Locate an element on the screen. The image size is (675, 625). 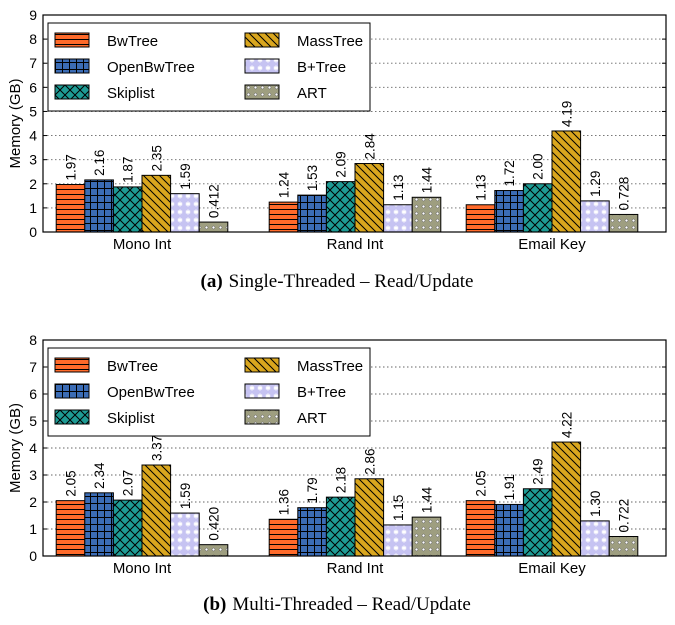
caption-label: (b) is located at coordinates (214, 604).